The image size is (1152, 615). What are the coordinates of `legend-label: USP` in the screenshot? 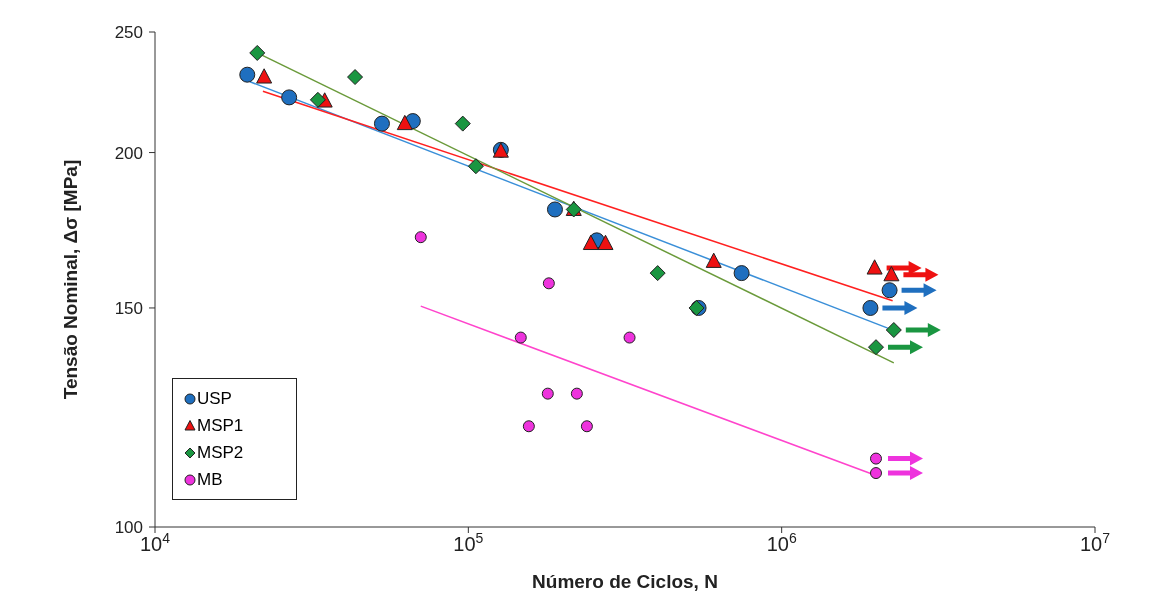 It's located at (214, 398).